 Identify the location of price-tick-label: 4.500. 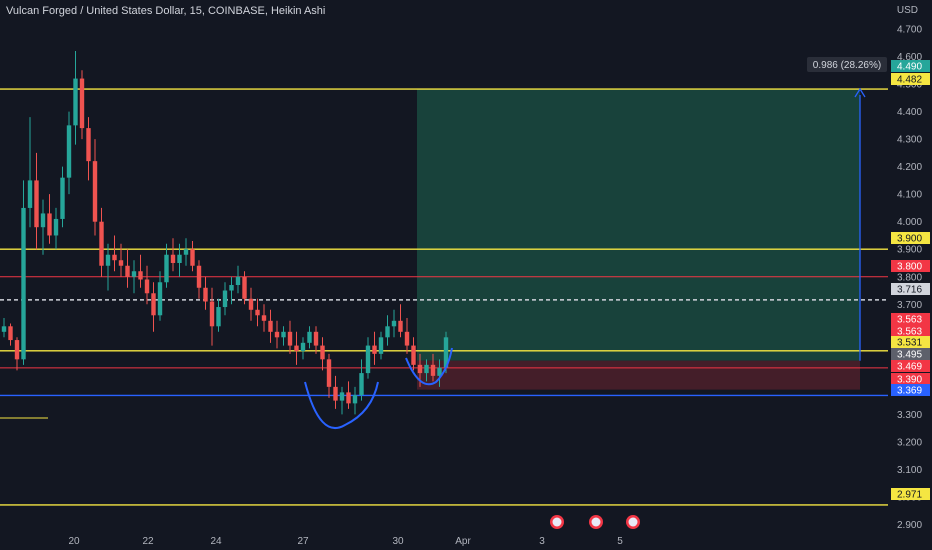
(909, 85).